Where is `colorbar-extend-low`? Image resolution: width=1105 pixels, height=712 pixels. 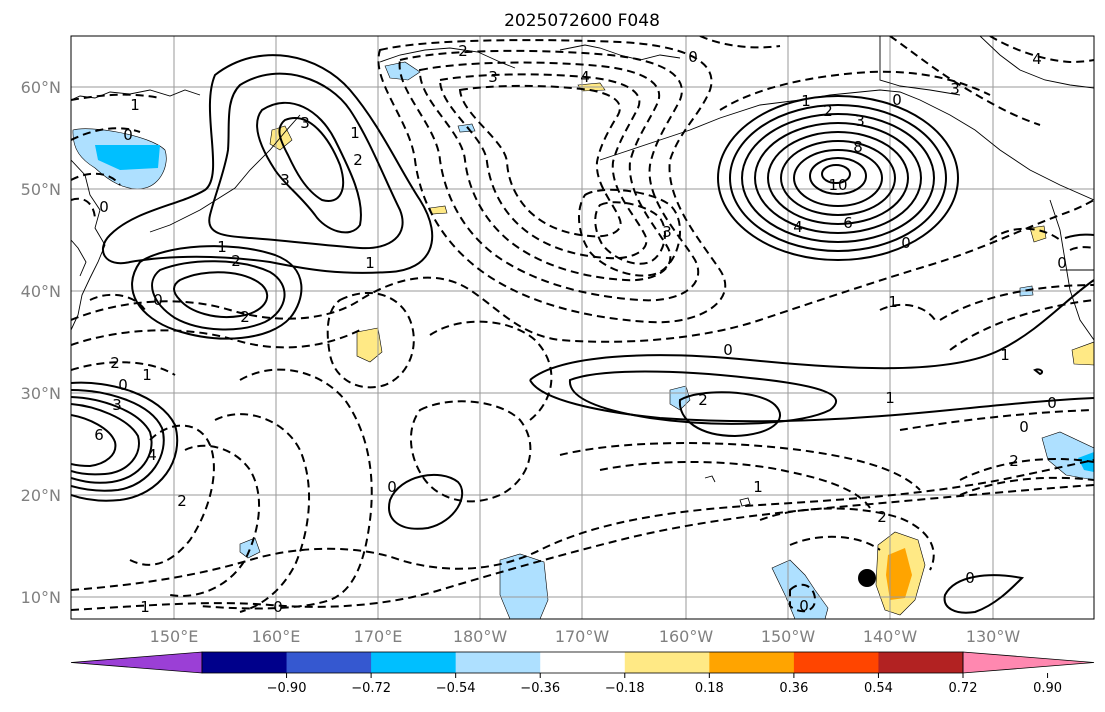 colorbar-extend-low is located at coordinates (136, 662).